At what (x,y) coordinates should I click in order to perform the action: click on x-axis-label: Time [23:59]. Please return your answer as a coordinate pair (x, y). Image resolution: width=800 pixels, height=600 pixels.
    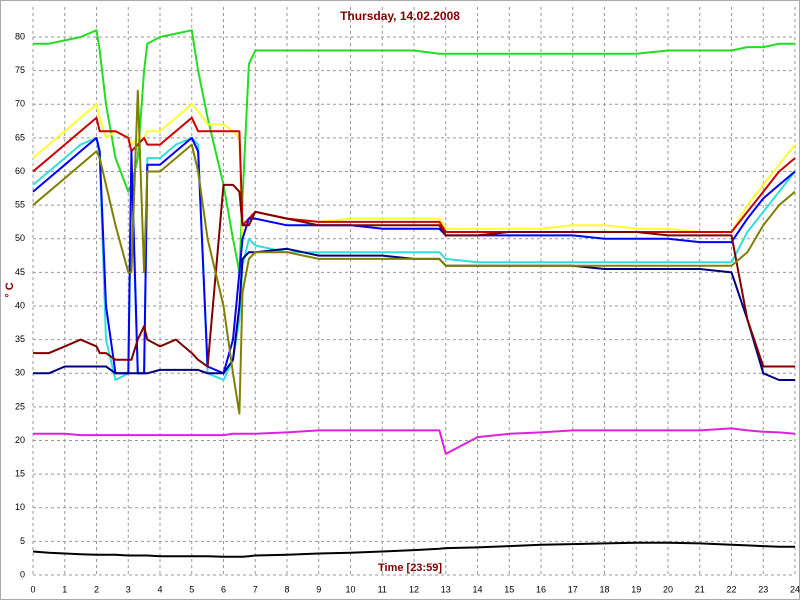
    Looking at the image, I should click on (410, 568).